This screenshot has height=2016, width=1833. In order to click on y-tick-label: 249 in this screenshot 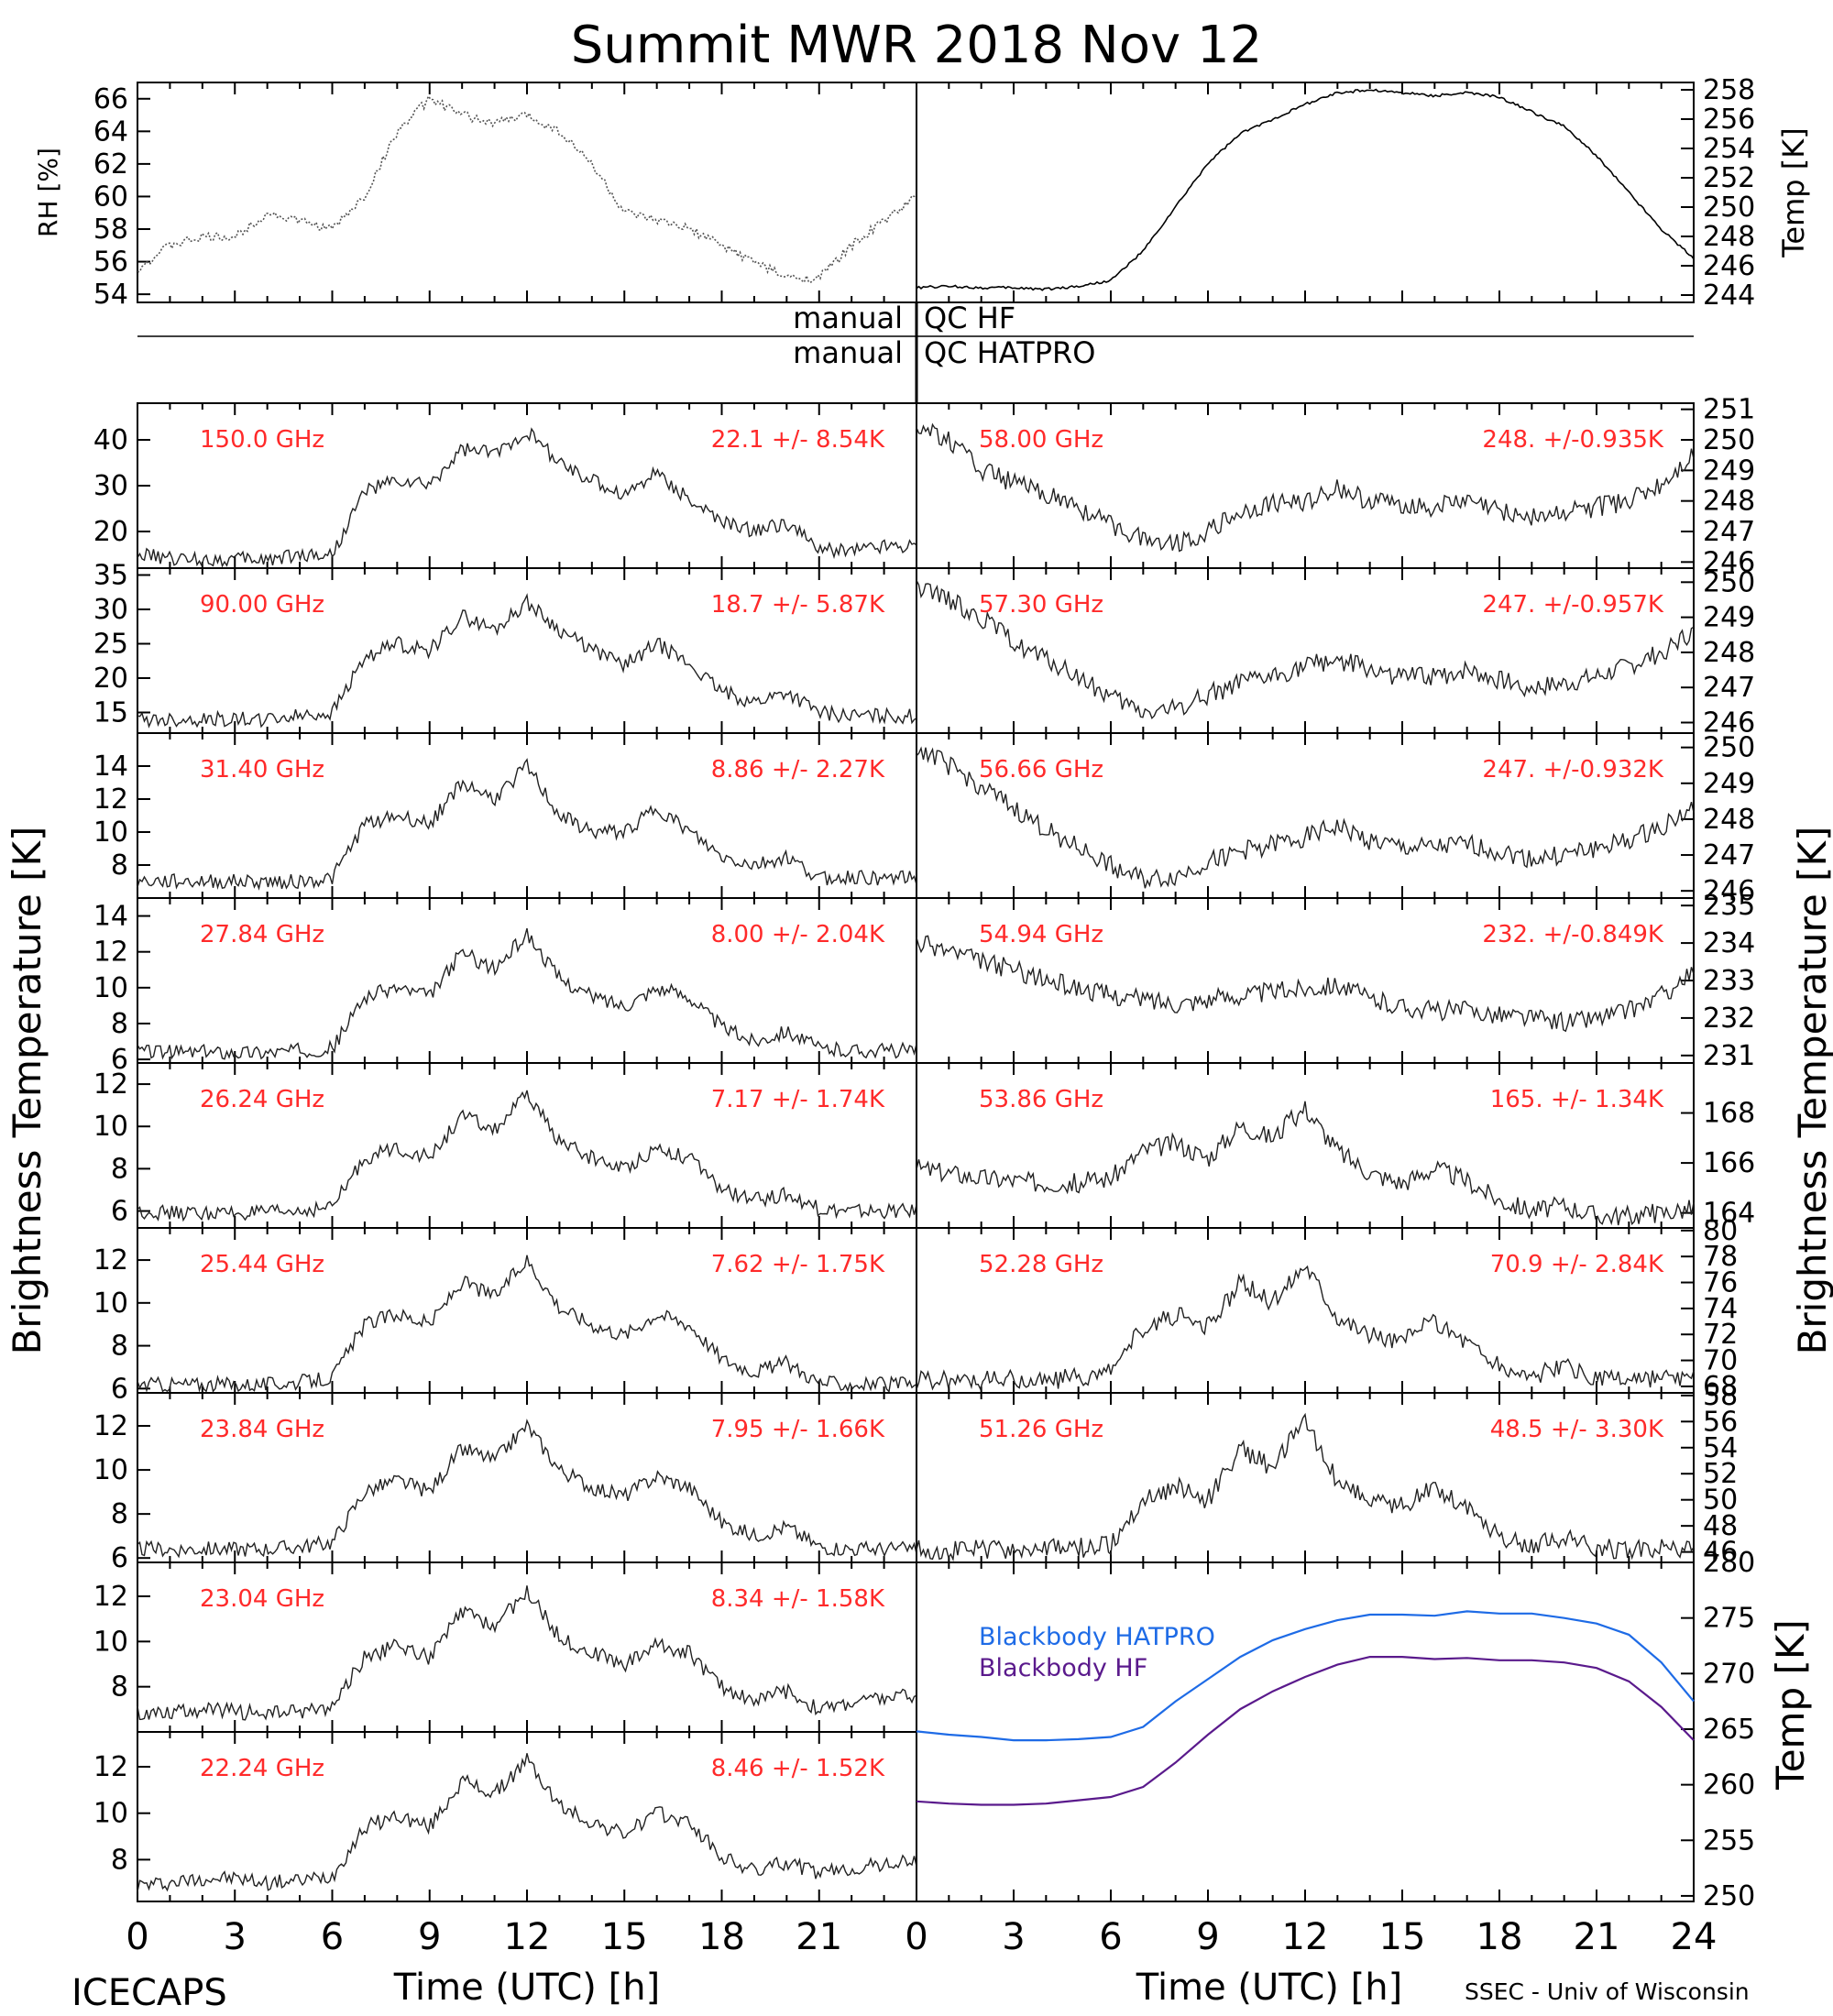, I will do `click(1729, 618)`.